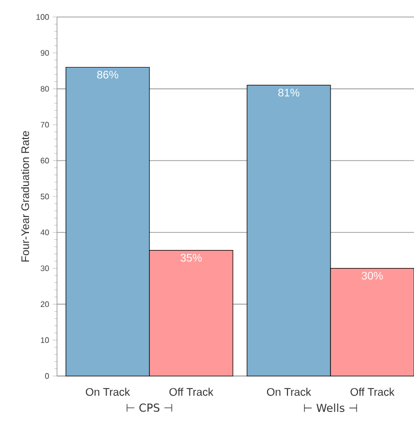 Image resolution: width=414 pixels, height=424 pixels. What do you see at coordinates (330, 408) in the screenshot?
I see `text: ⊢ Wells ⊣` at bounding box center [330, 408].